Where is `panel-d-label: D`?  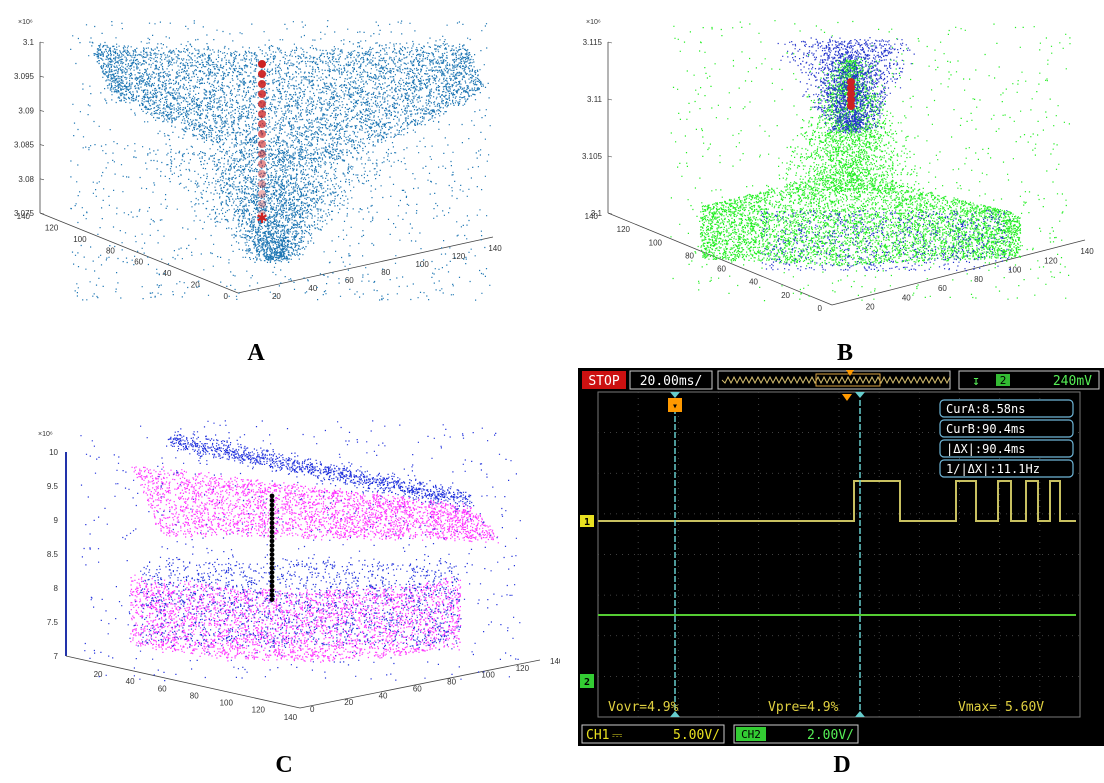
panel-d-label: D is located at coordinates (842, 765).